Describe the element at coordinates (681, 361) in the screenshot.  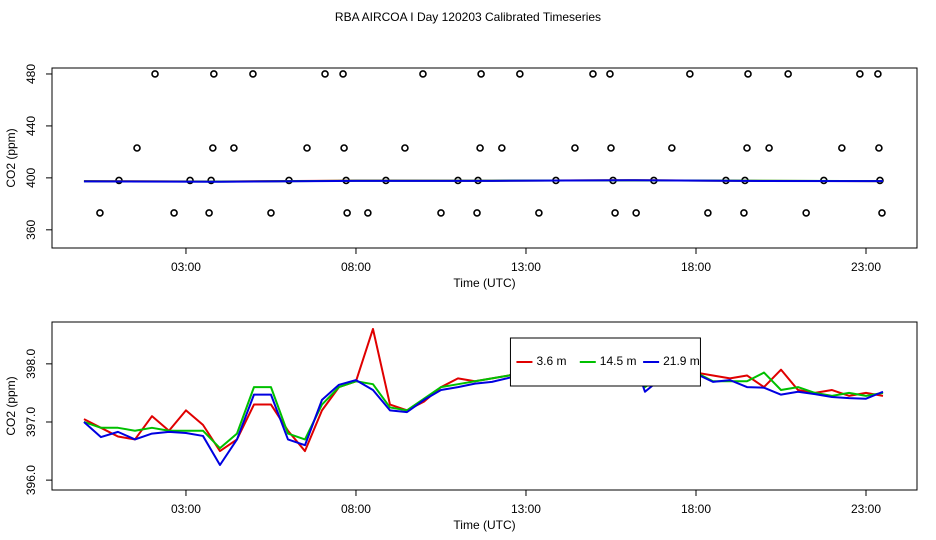
I see `legend-label: 21.9 m` at that location.